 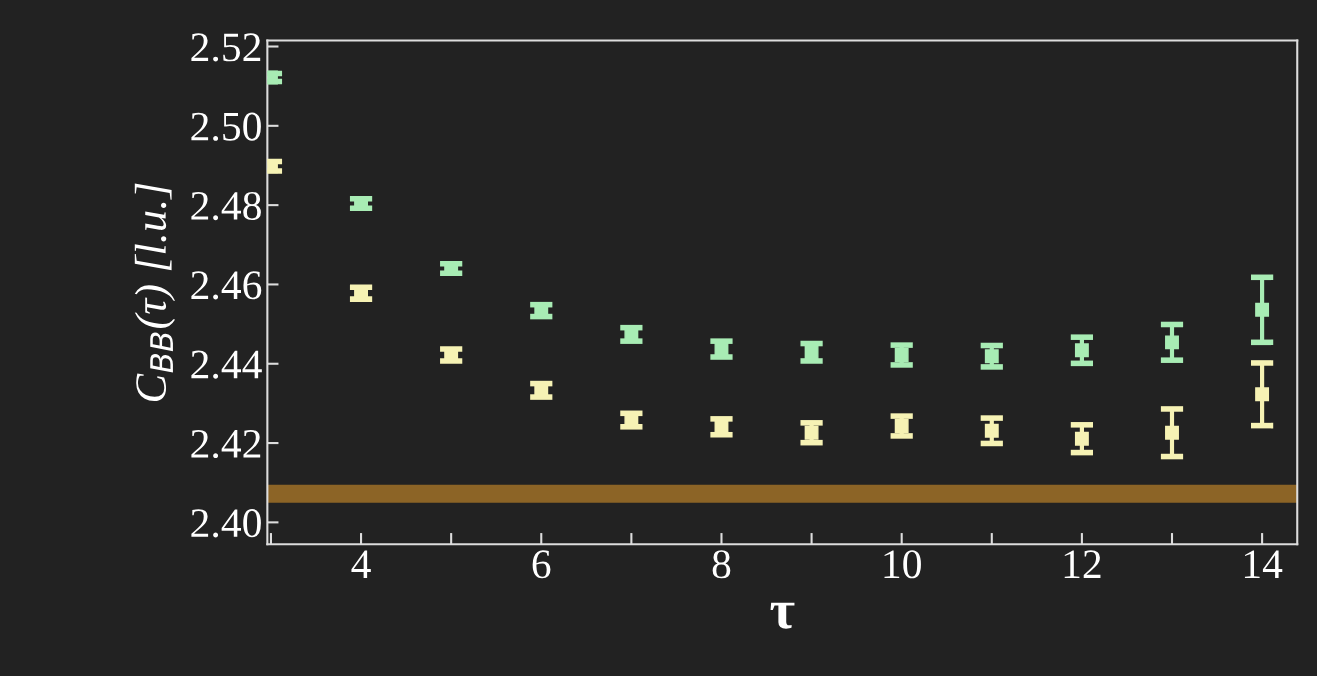 I want to click on y-tick-label: 2.48, so click(x=226, y=206).